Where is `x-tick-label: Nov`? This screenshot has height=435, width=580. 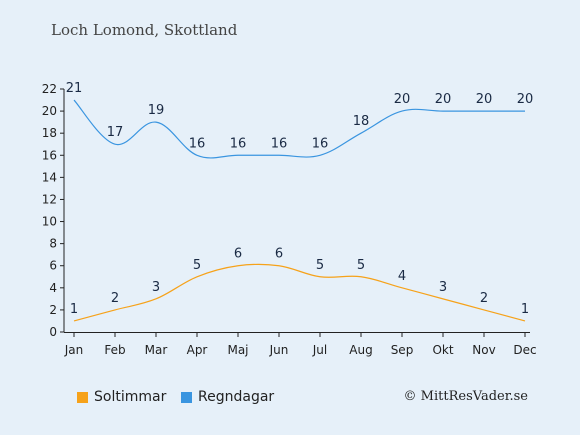
x-tick-label: Nov is located at coordinates (483, 350).